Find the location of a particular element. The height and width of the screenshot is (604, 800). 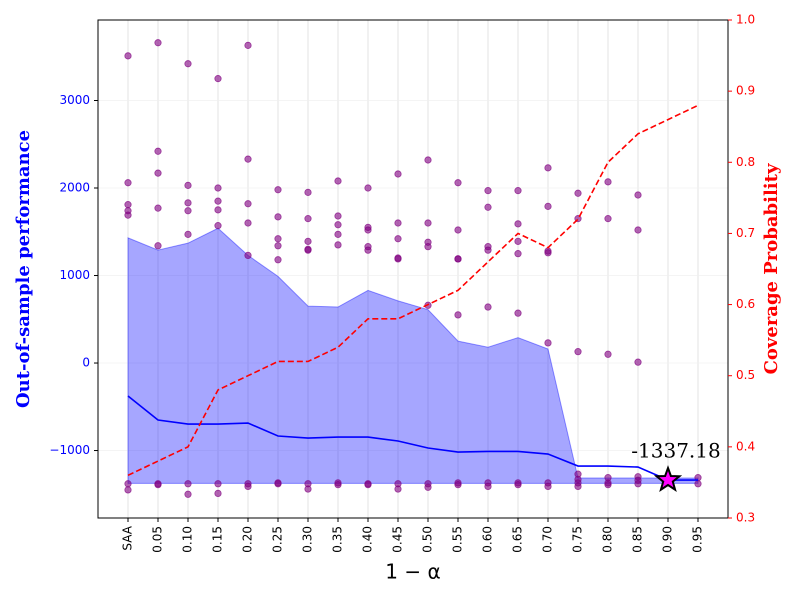

x-tick-label: SAA is located at coordinates (128, 537).